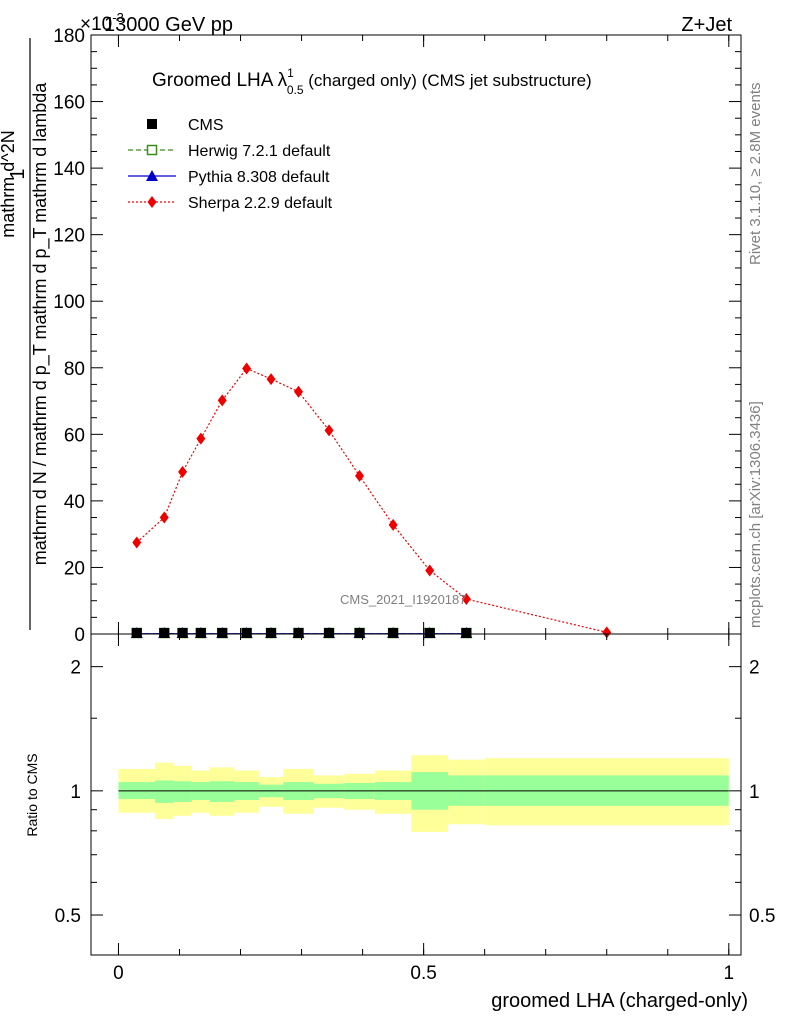  I want to click on main-y-tick-label: 20, so click(74, 568).